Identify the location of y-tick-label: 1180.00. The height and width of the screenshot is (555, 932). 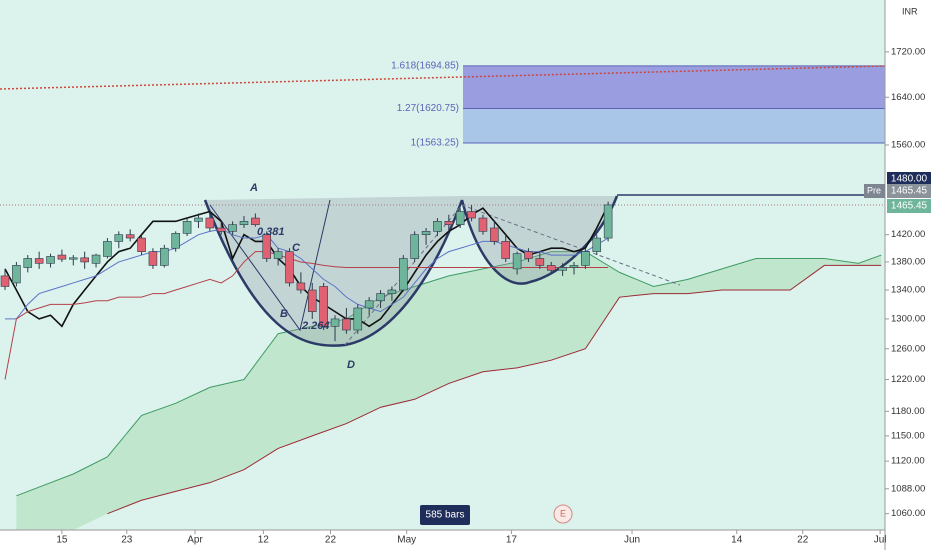
(908, 411).